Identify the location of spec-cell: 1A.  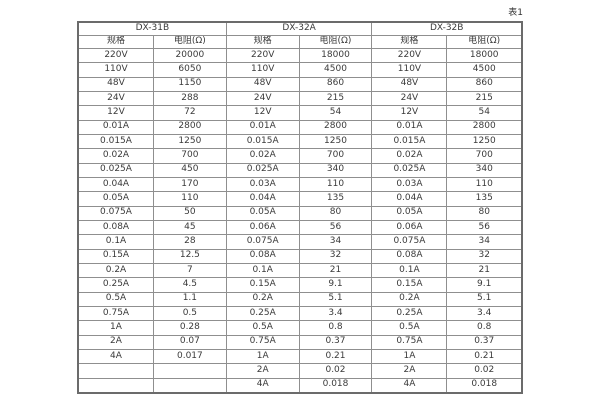
(115, 328).